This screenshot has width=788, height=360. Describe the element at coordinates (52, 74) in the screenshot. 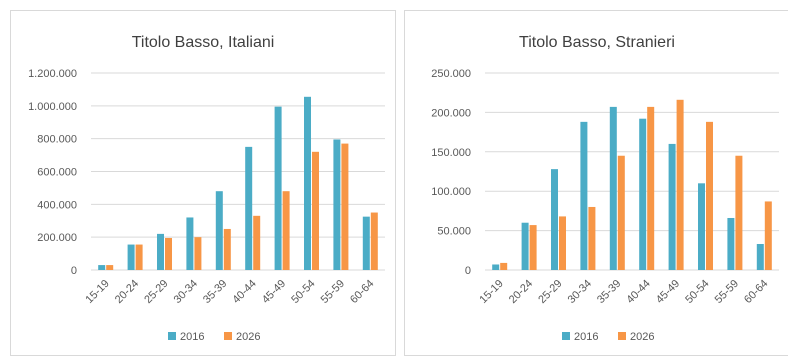

I see `y-tick-label: 1.200.000` at that location.